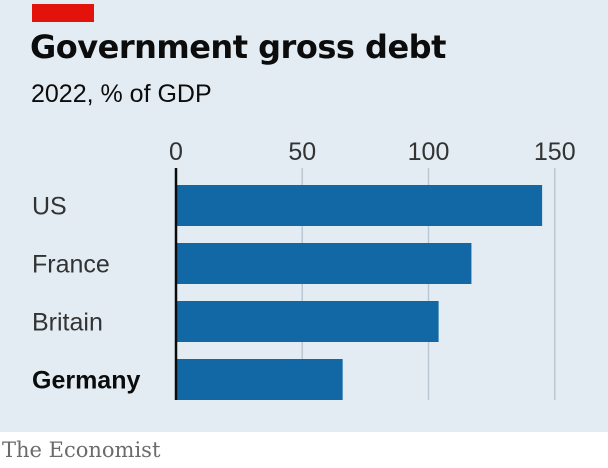 Image resolution: width=608 pixels, height=468 pixels. What do you see at coordinates (81, 450) in the screenshot?
I see `source-credit: The Economist` at bounding box center [81, 450].